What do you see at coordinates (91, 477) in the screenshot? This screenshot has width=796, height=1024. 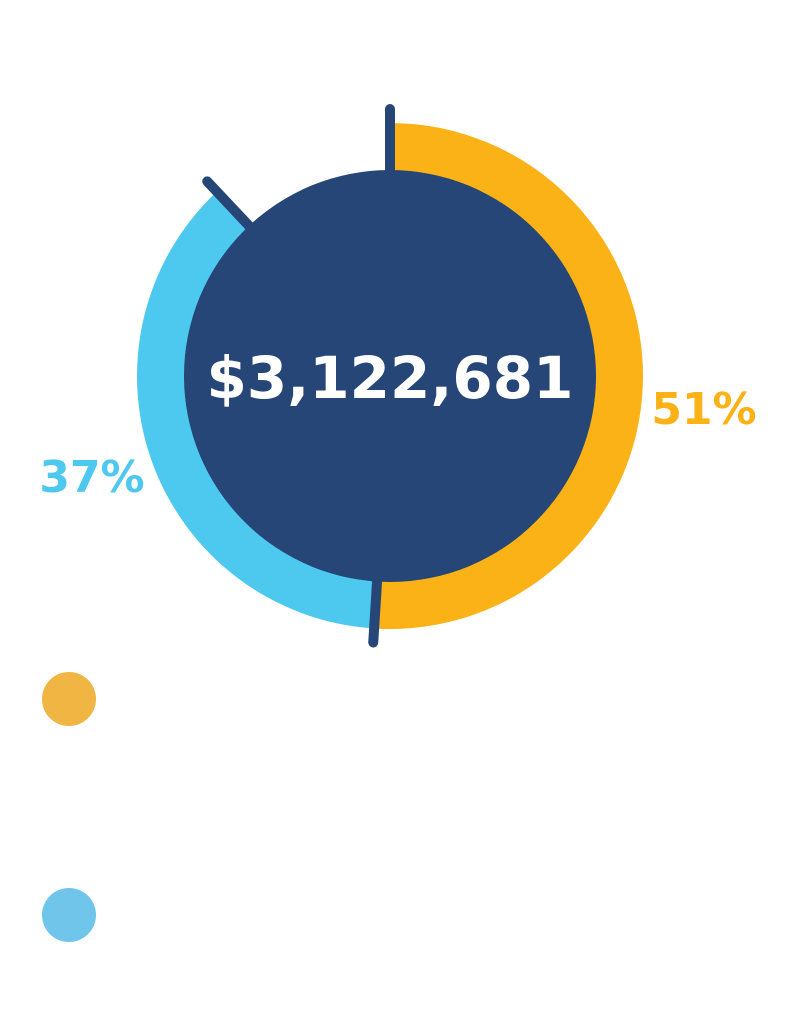 I see `slice-percent-label: 37%` at bounding box center [91, 477].